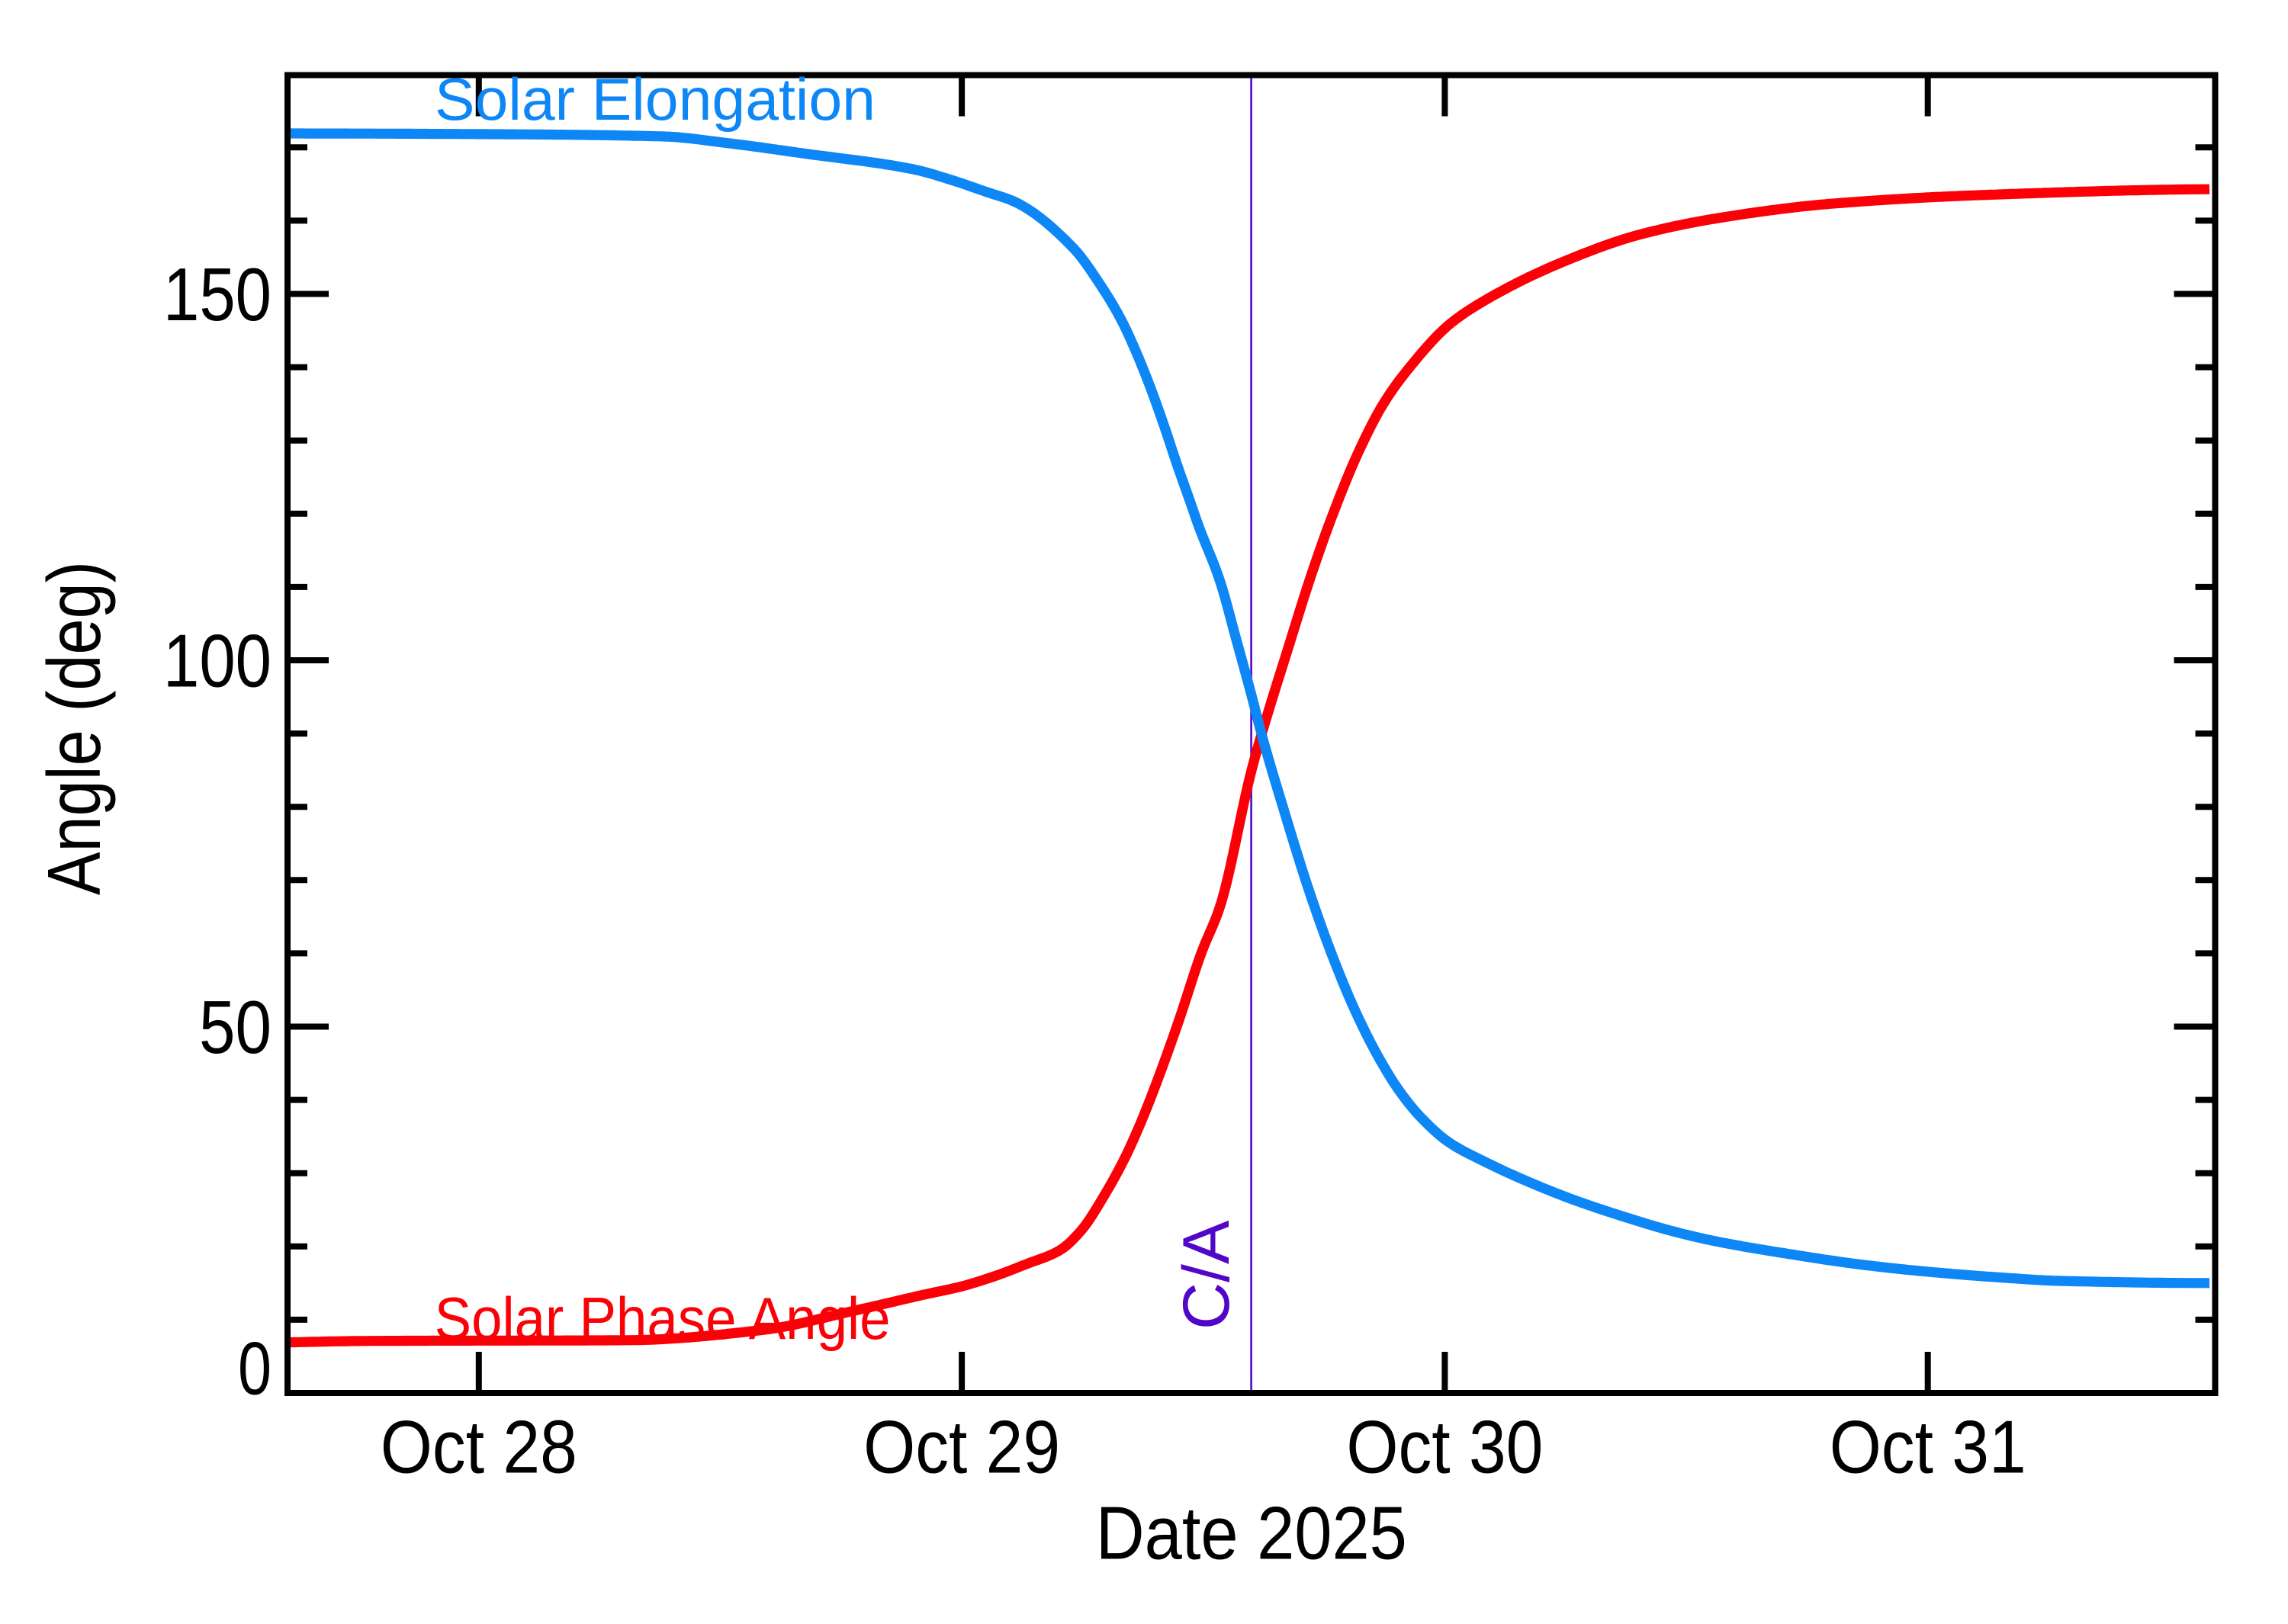  What do you see at coordinates (218, 660) in the screenshot?
I see `svg-text: 100` at bounding box center [218, 660].